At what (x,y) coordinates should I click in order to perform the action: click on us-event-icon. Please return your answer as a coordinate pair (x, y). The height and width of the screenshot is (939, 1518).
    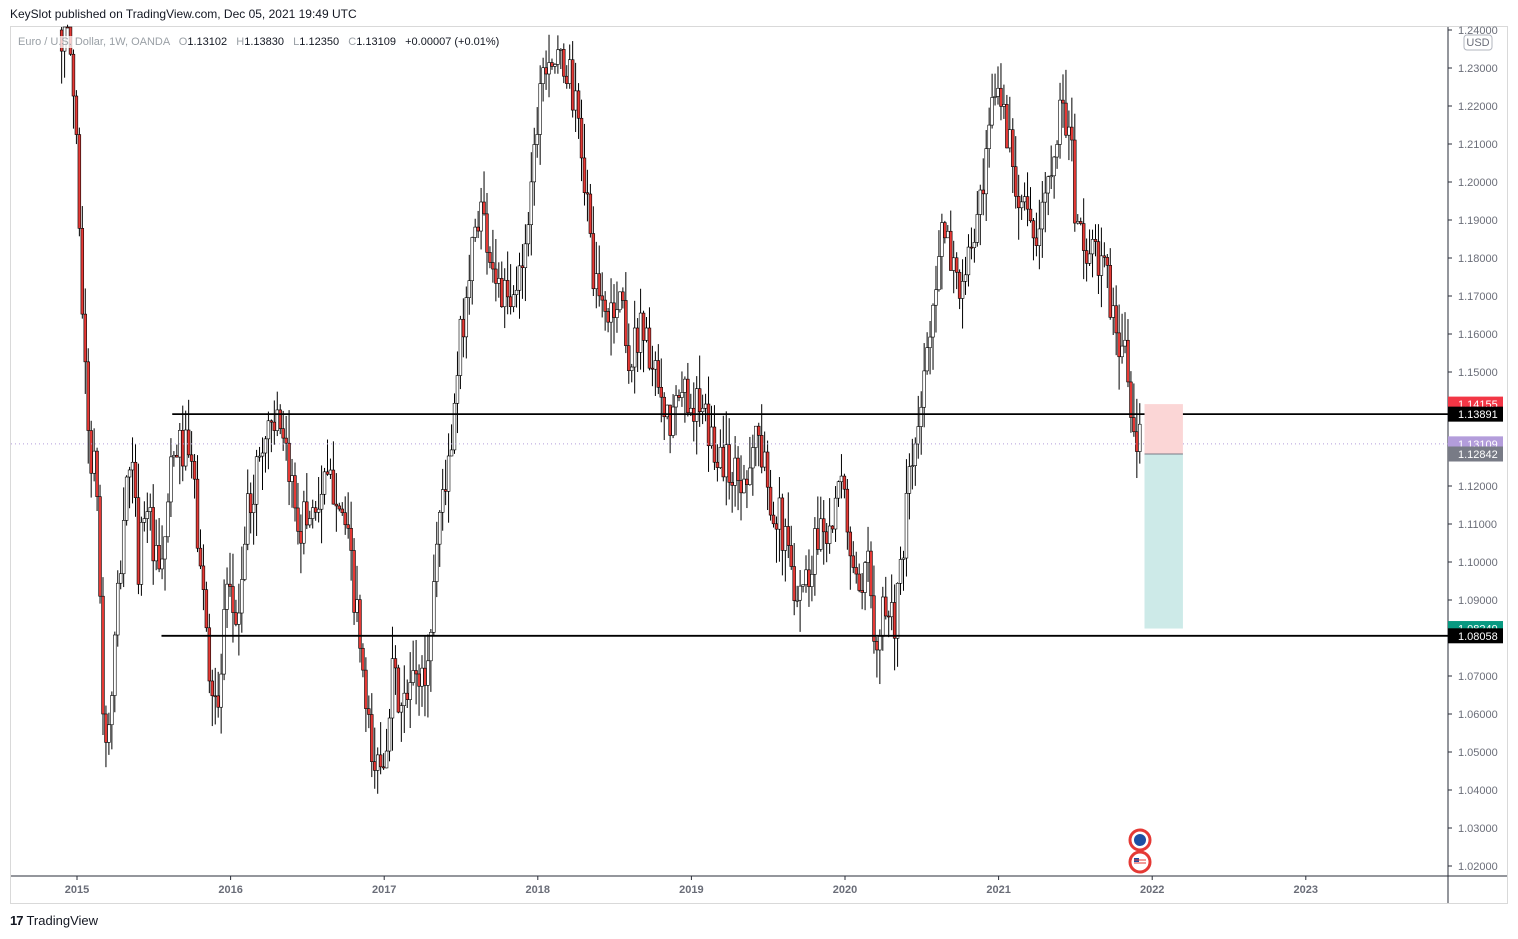
    Looking at the image, I should click on (1140, 862).